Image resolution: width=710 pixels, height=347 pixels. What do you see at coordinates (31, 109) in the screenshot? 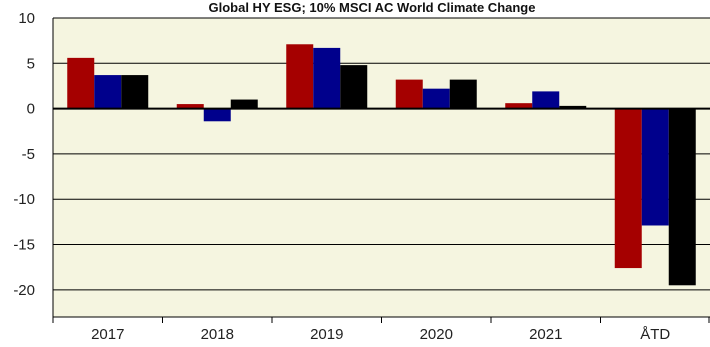
I see `y-tick-label: 0` at bounding box center [31, 109].